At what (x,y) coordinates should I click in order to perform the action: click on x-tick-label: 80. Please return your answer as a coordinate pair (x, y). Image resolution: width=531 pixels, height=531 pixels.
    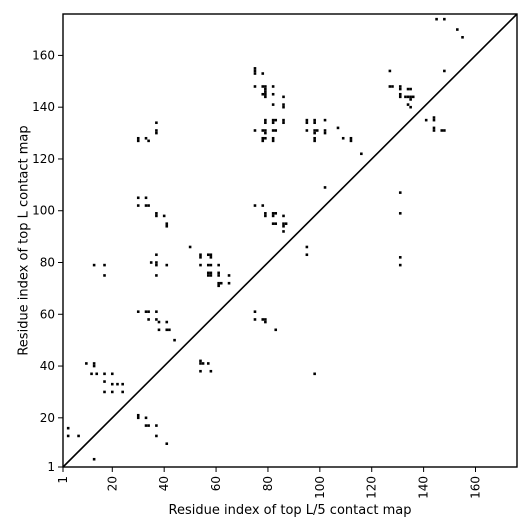
    Looking at the image, I should click on (268, 483).